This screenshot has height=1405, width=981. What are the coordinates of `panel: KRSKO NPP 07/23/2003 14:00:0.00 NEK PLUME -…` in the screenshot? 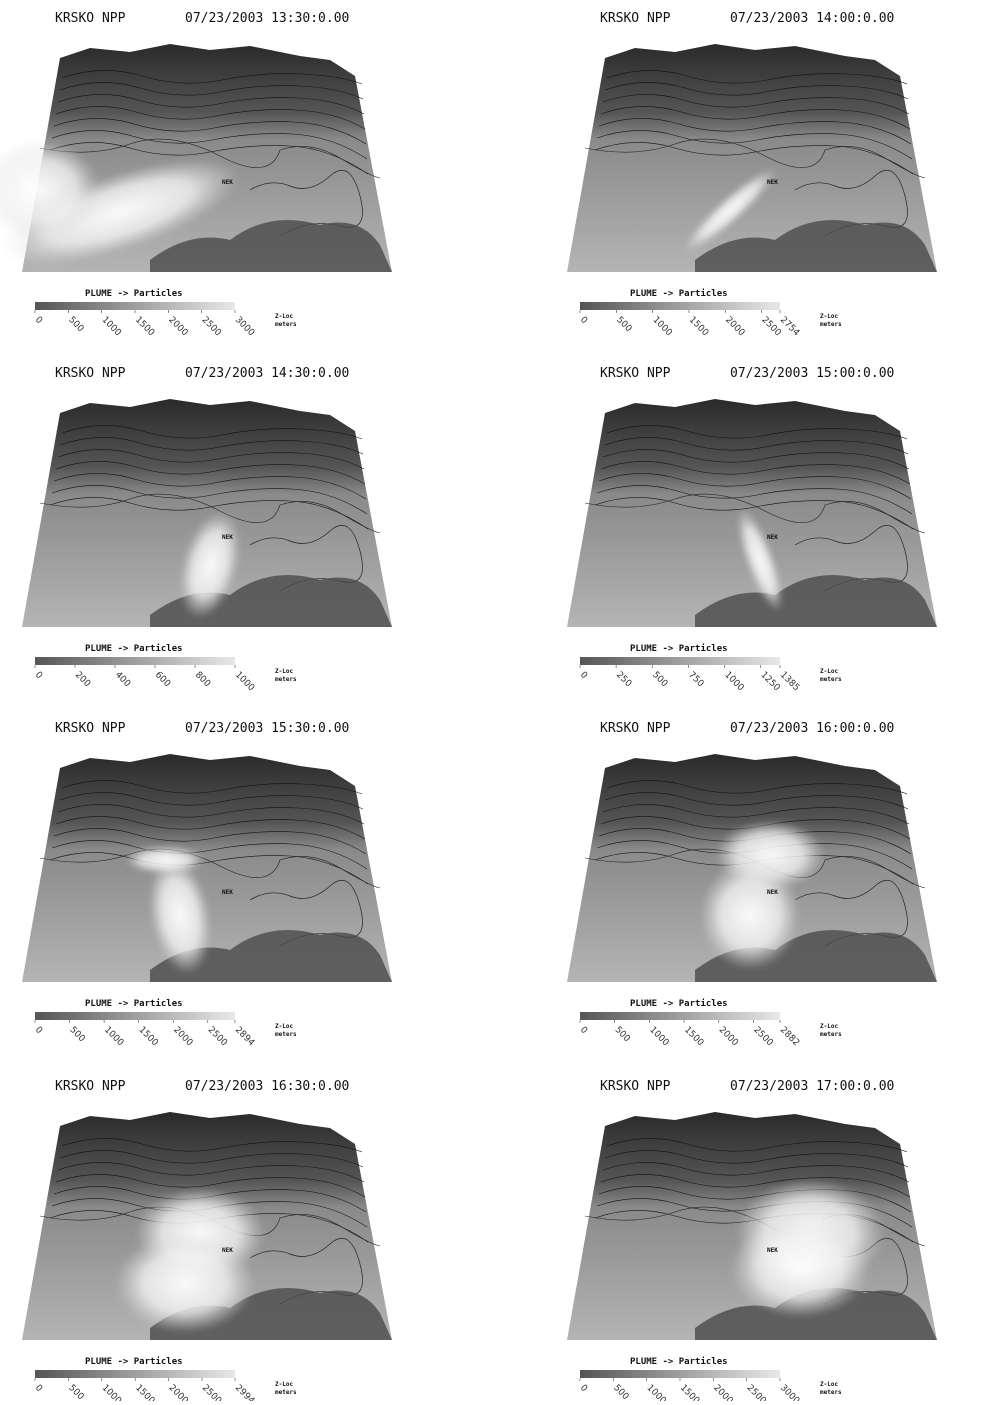 It's located at (752, 175).